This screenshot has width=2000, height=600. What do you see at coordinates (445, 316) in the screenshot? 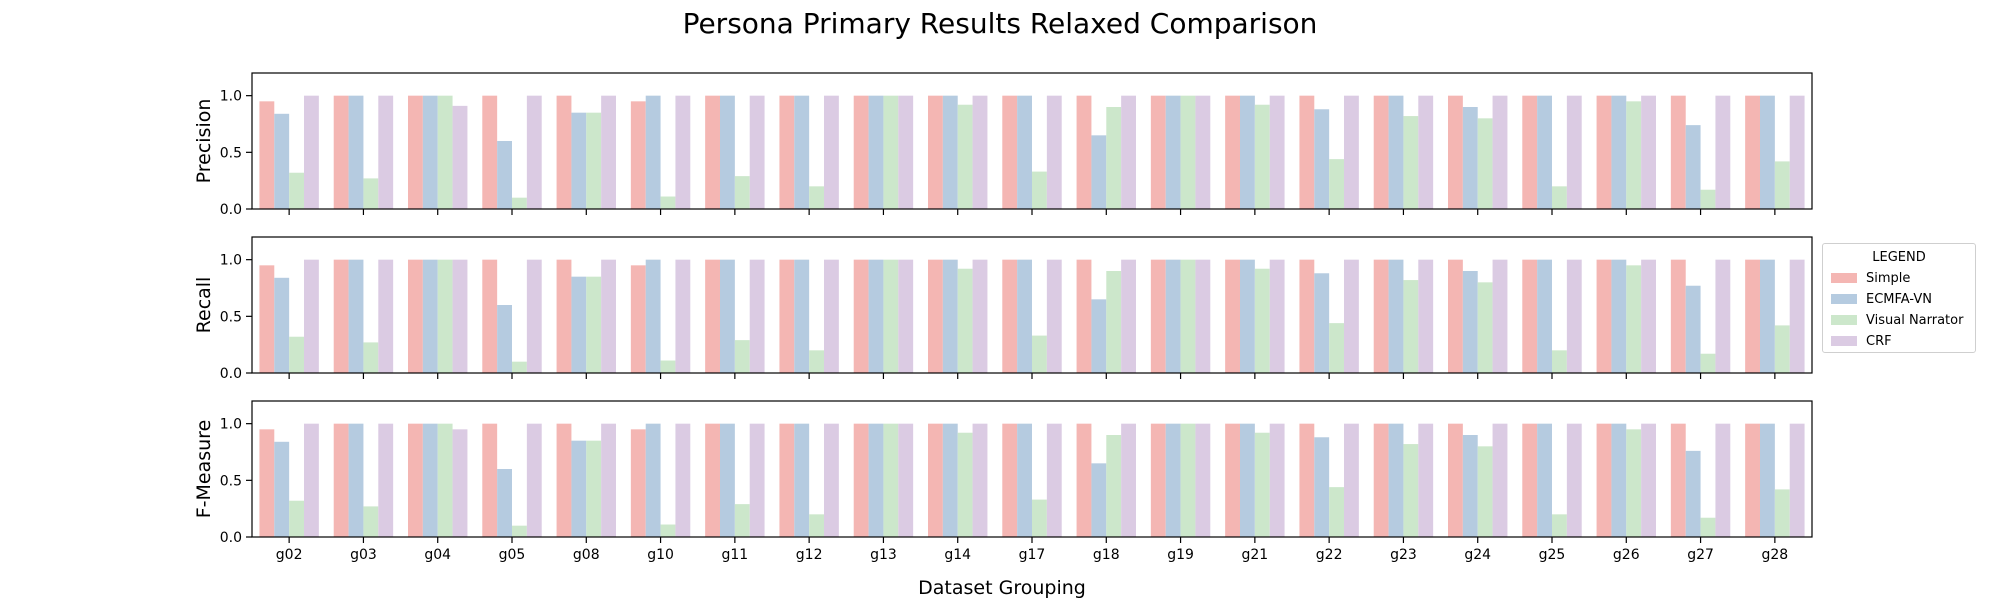
I see `bar-recall-visual-narrator-g04` at bounding box center [445, 316].